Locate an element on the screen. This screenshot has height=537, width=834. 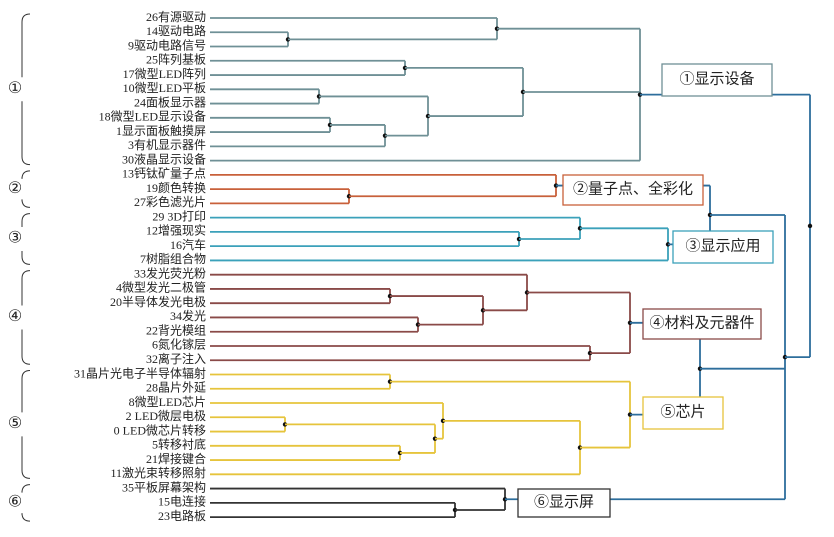
leaf-label: 14驱动电路 is located at coordinates (176, 30).